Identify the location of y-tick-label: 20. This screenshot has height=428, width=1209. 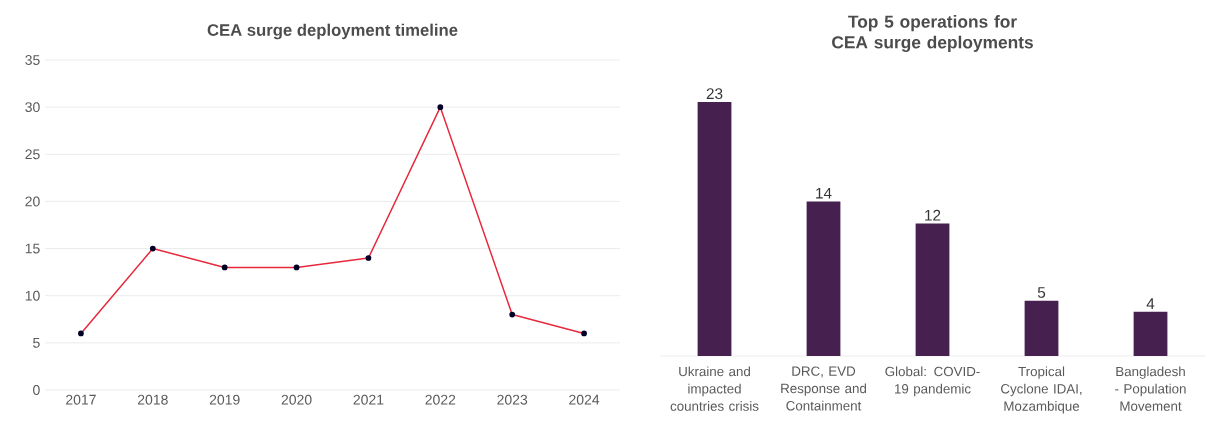
(32, 201).